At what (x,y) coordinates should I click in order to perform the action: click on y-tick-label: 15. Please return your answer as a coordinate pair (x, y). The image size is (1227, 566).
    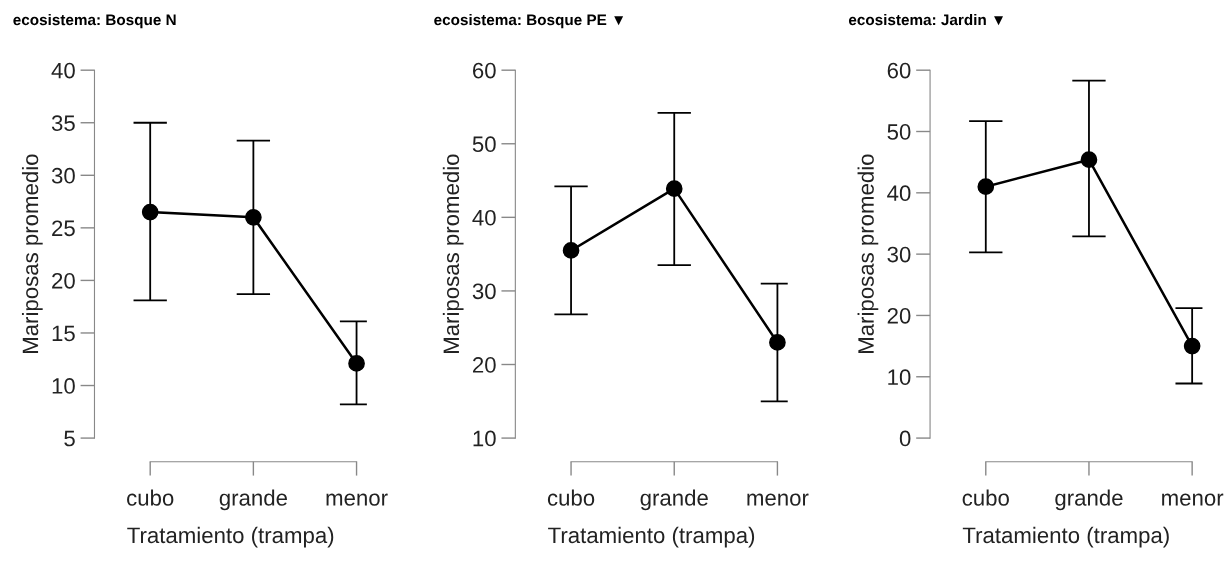
    Looking at the image, I should click on (63, 333).